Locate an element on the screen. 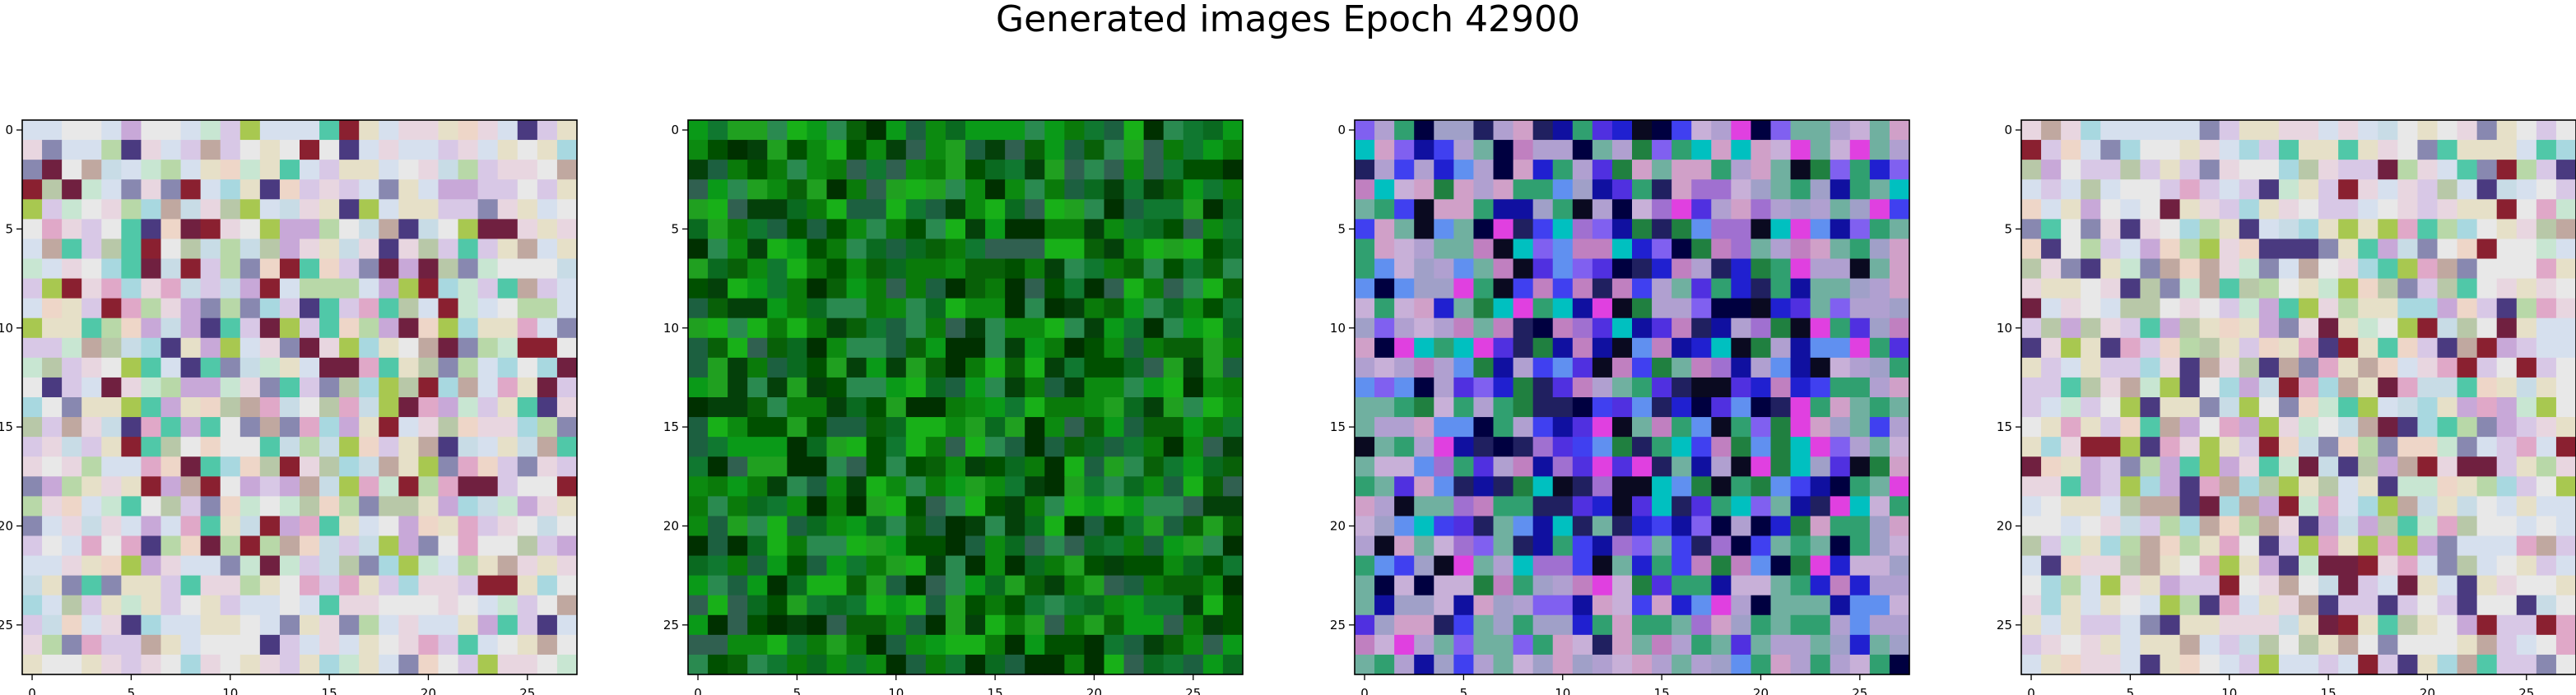 This screenshot has width=2576, height=695. y-tick-label: 10 is located at coordinates (6, 328).